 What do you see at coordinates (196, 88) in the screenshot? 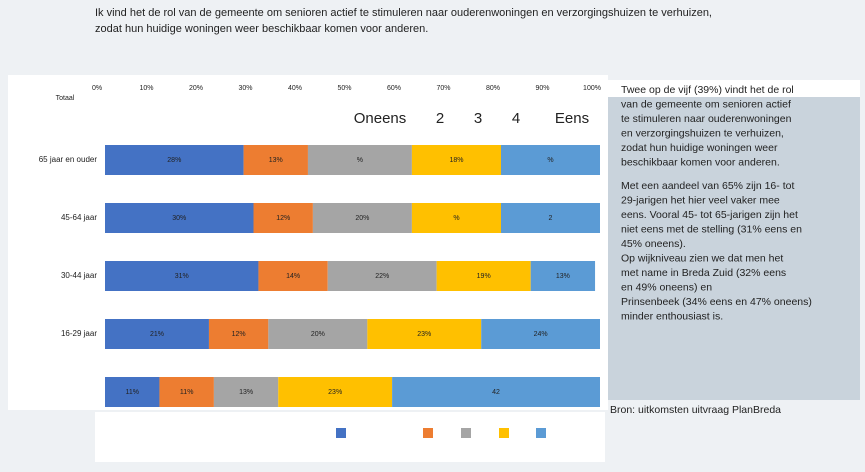
I see `x-tick-label: 20%` at bounding box center [196, 88].